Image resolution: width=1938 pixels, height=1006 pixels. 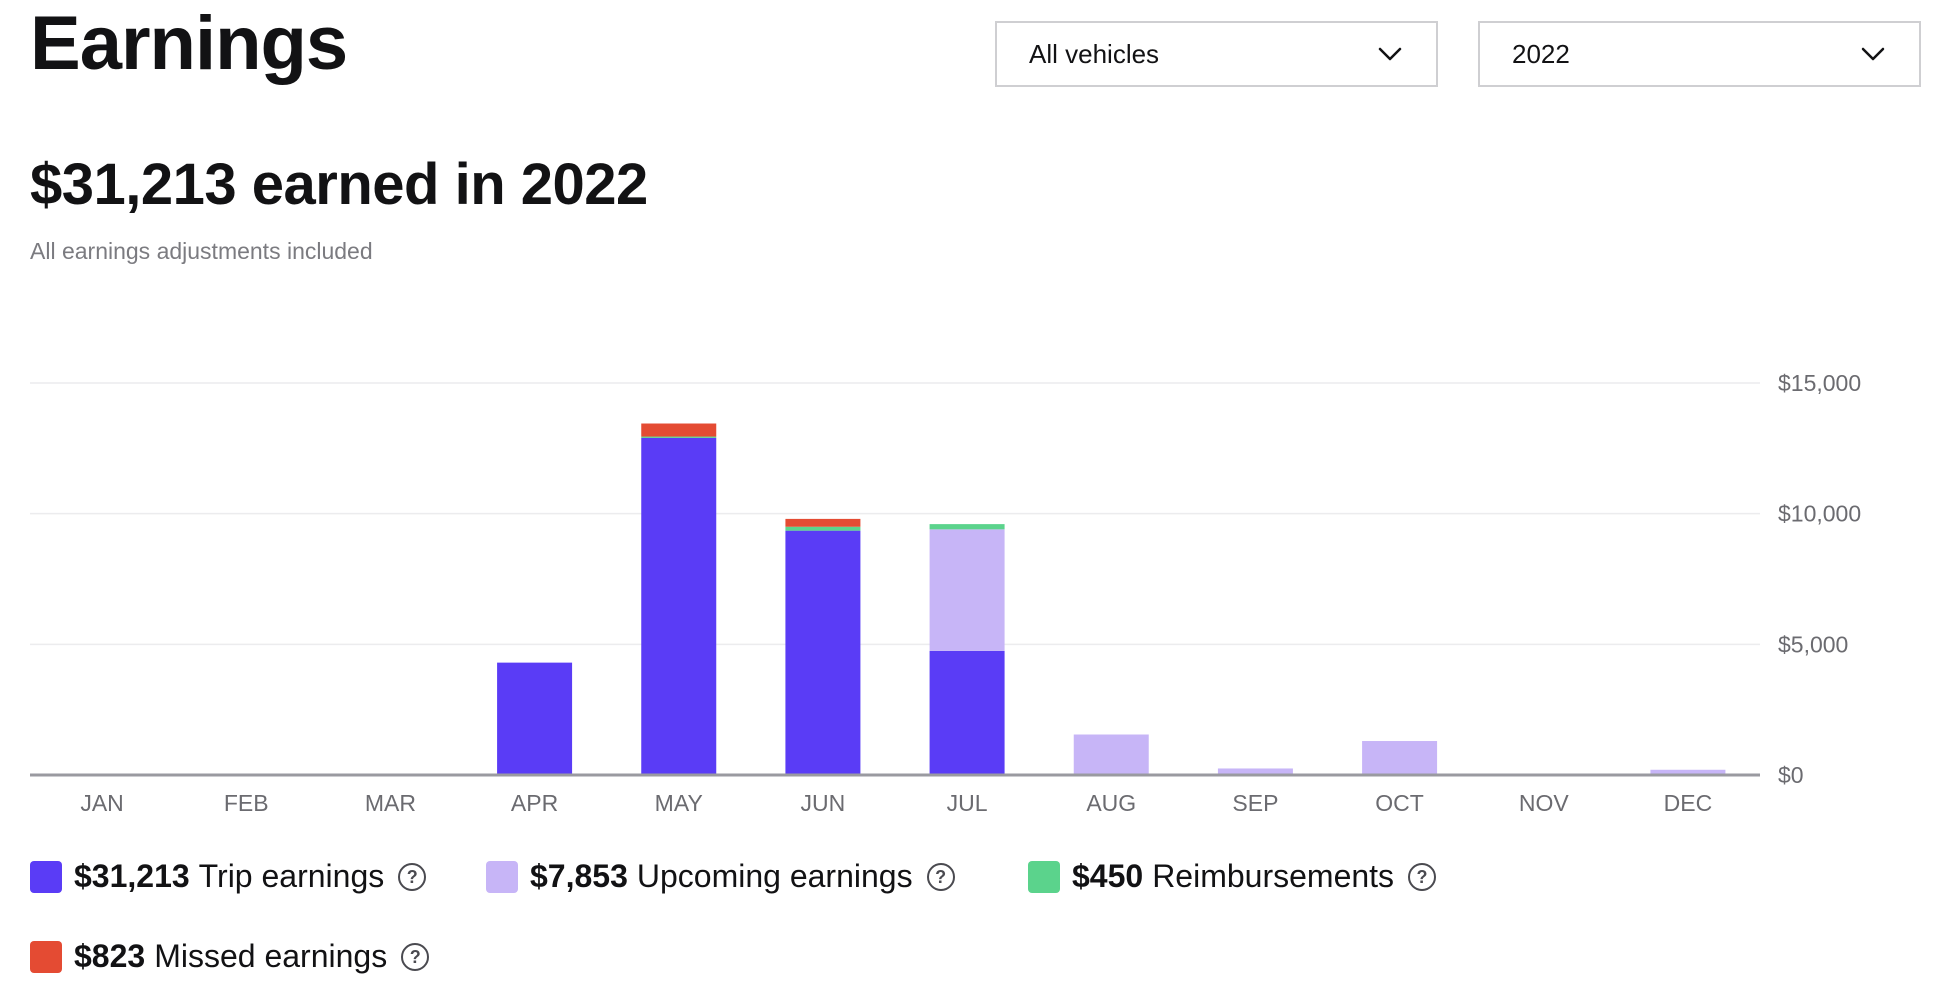 I want to click on vehicle-filter-value: All vehicles, so click(x=1094, y=53).